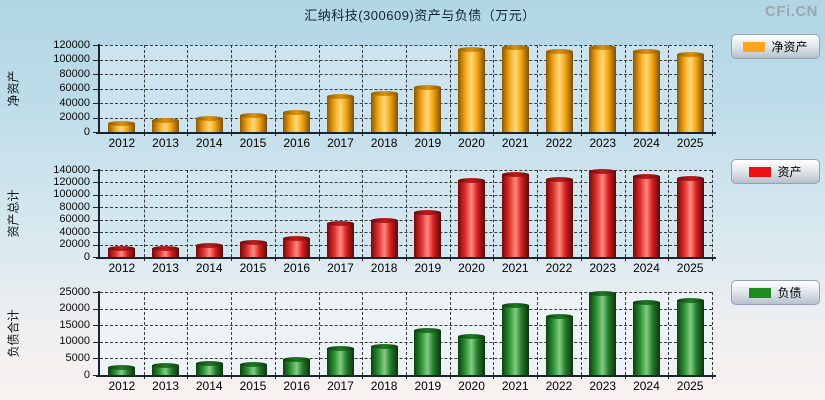  I want to click on y-axis-title-total-assets: 资产总计, so click(13, 213).